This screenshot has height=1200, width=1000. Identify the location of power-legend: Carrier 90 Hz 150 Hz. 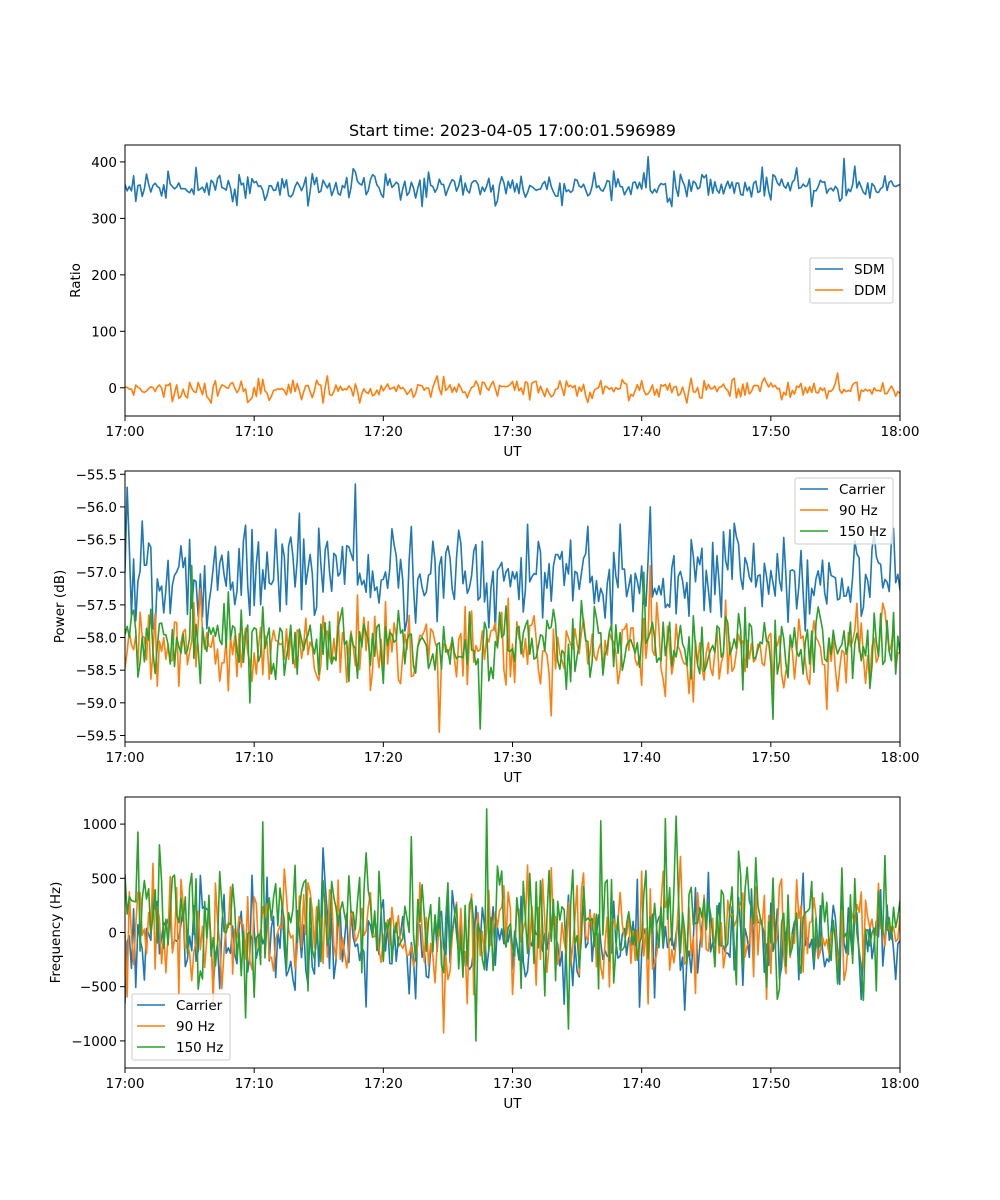
(844, 511).